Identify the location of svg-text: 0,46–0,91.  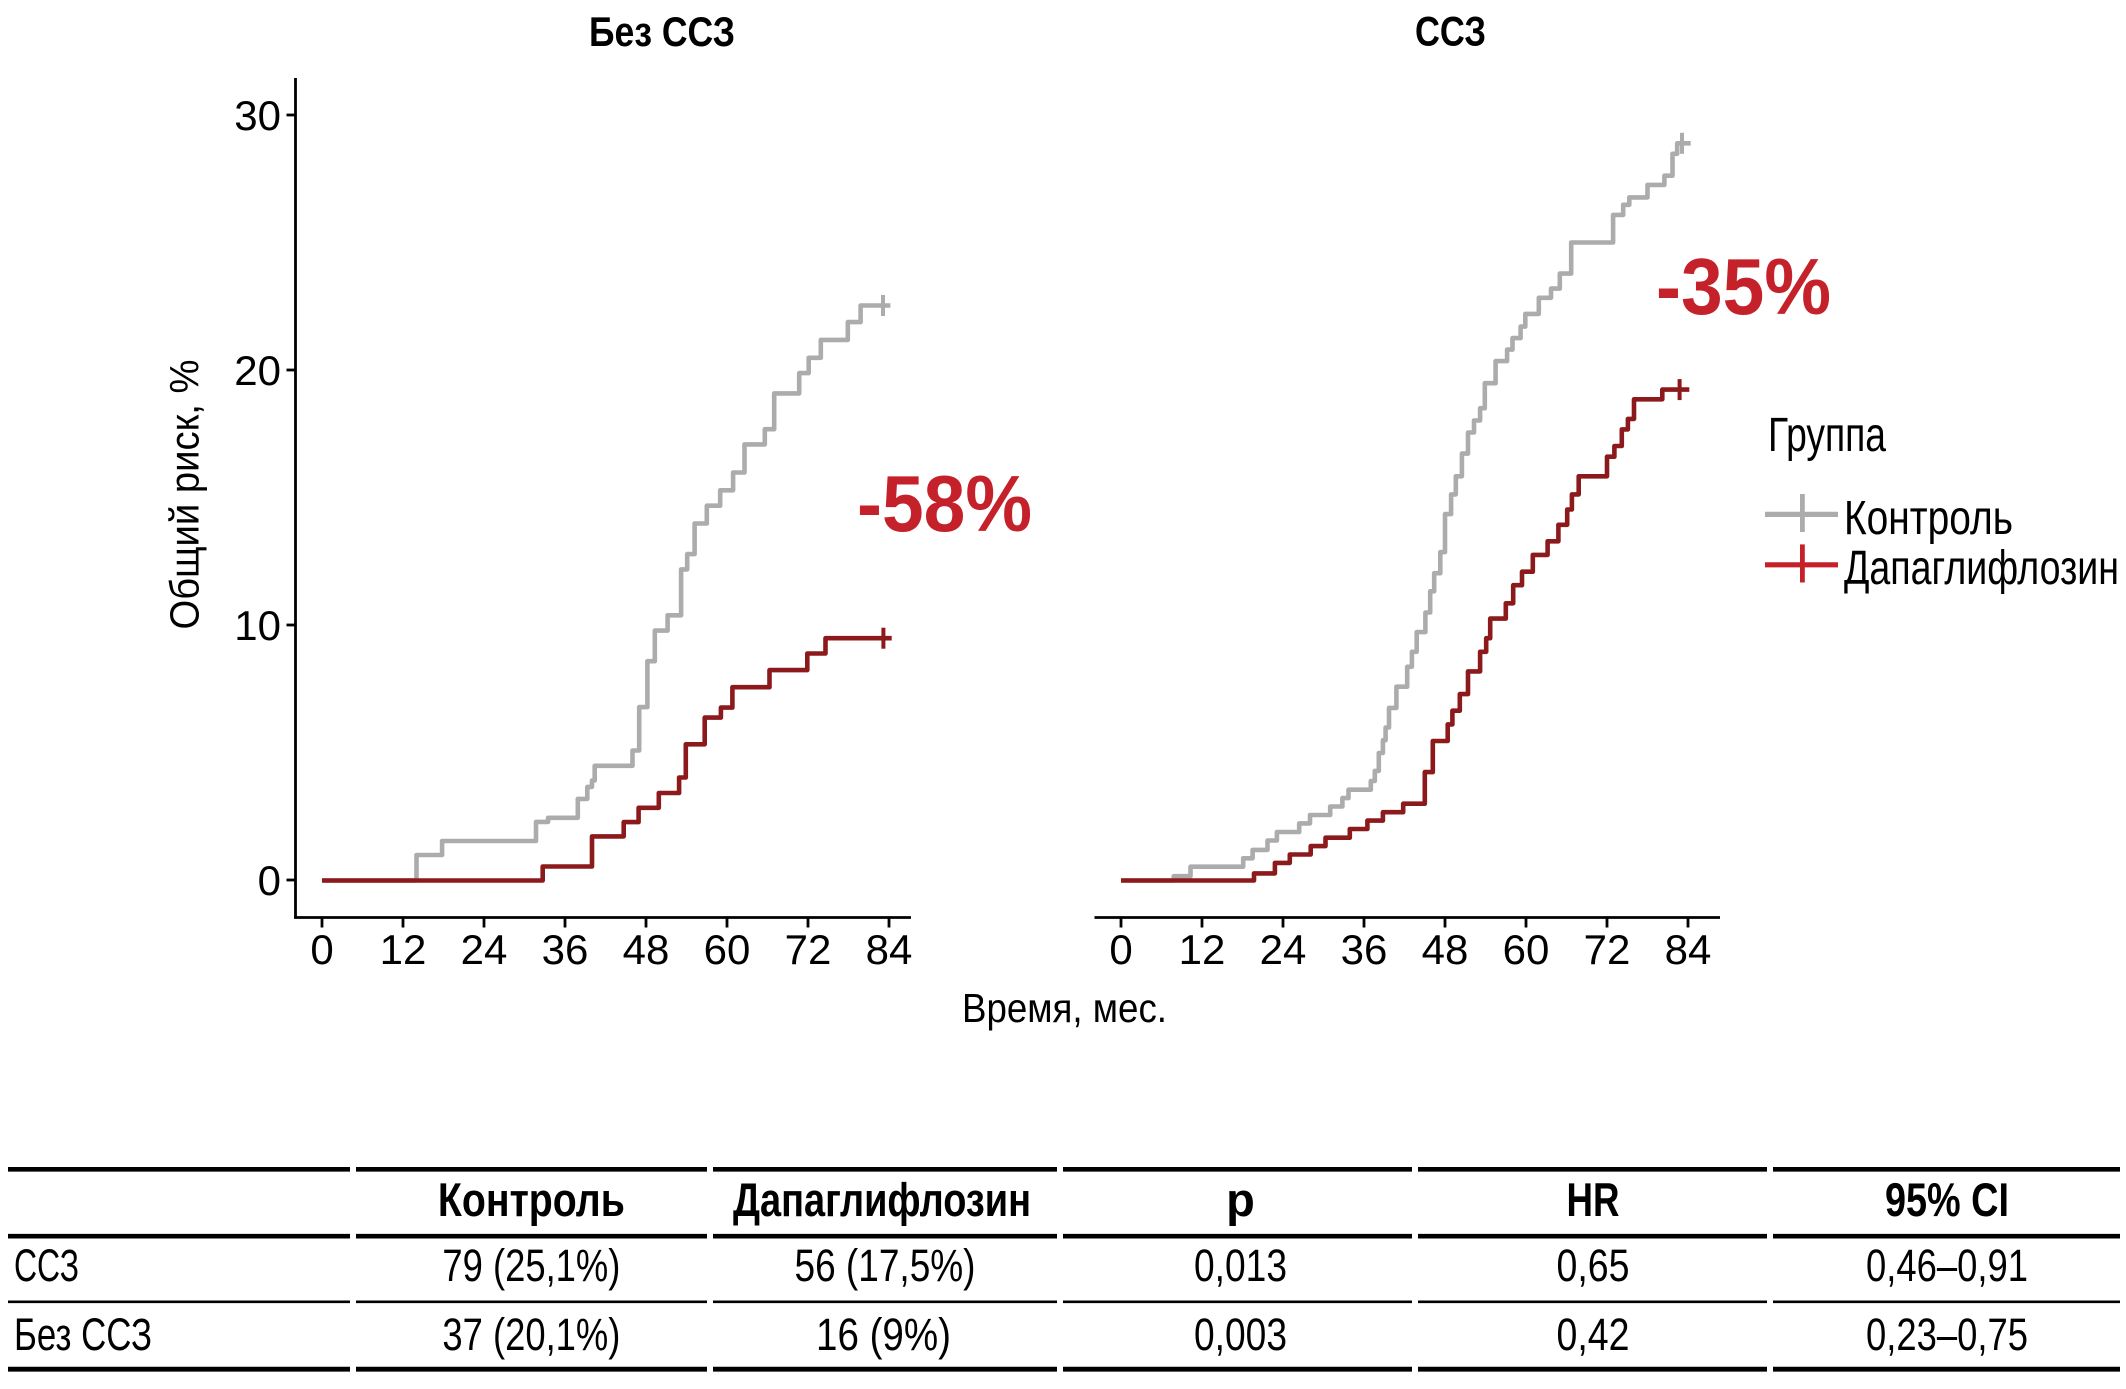
(1947, 1265).